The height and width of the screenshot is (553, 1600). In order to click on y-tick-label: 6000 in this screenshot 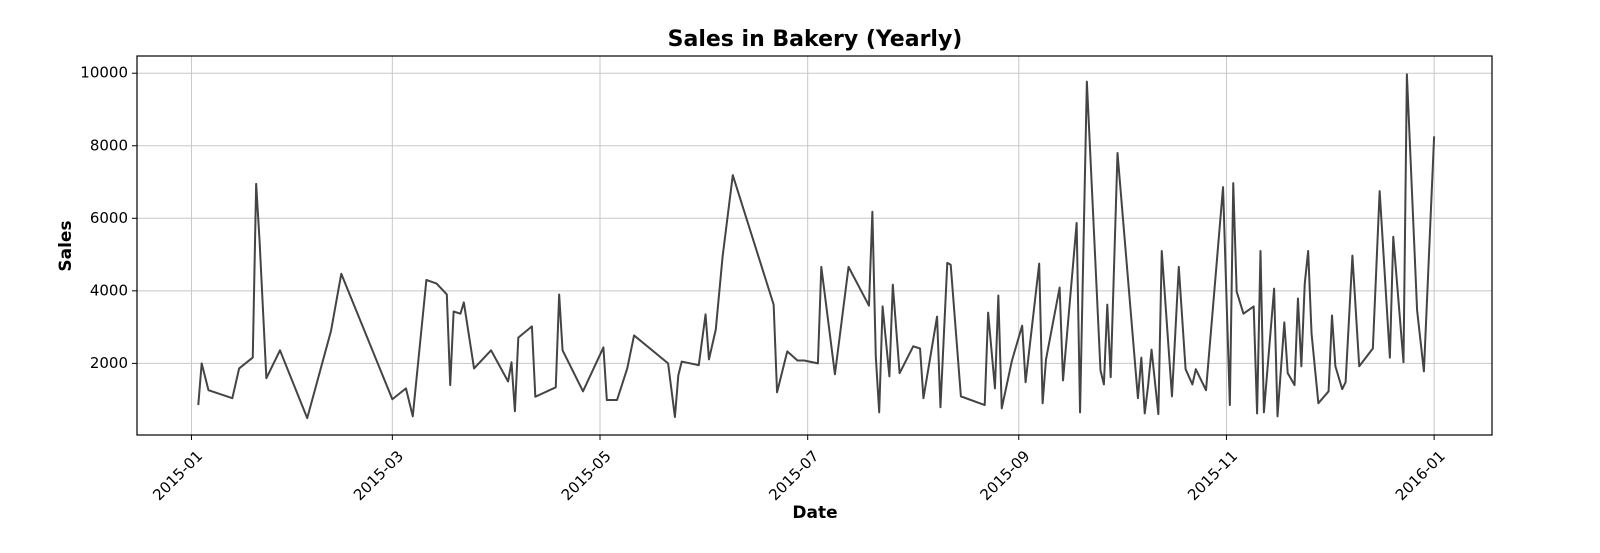, I will do `click(109, 218)`.